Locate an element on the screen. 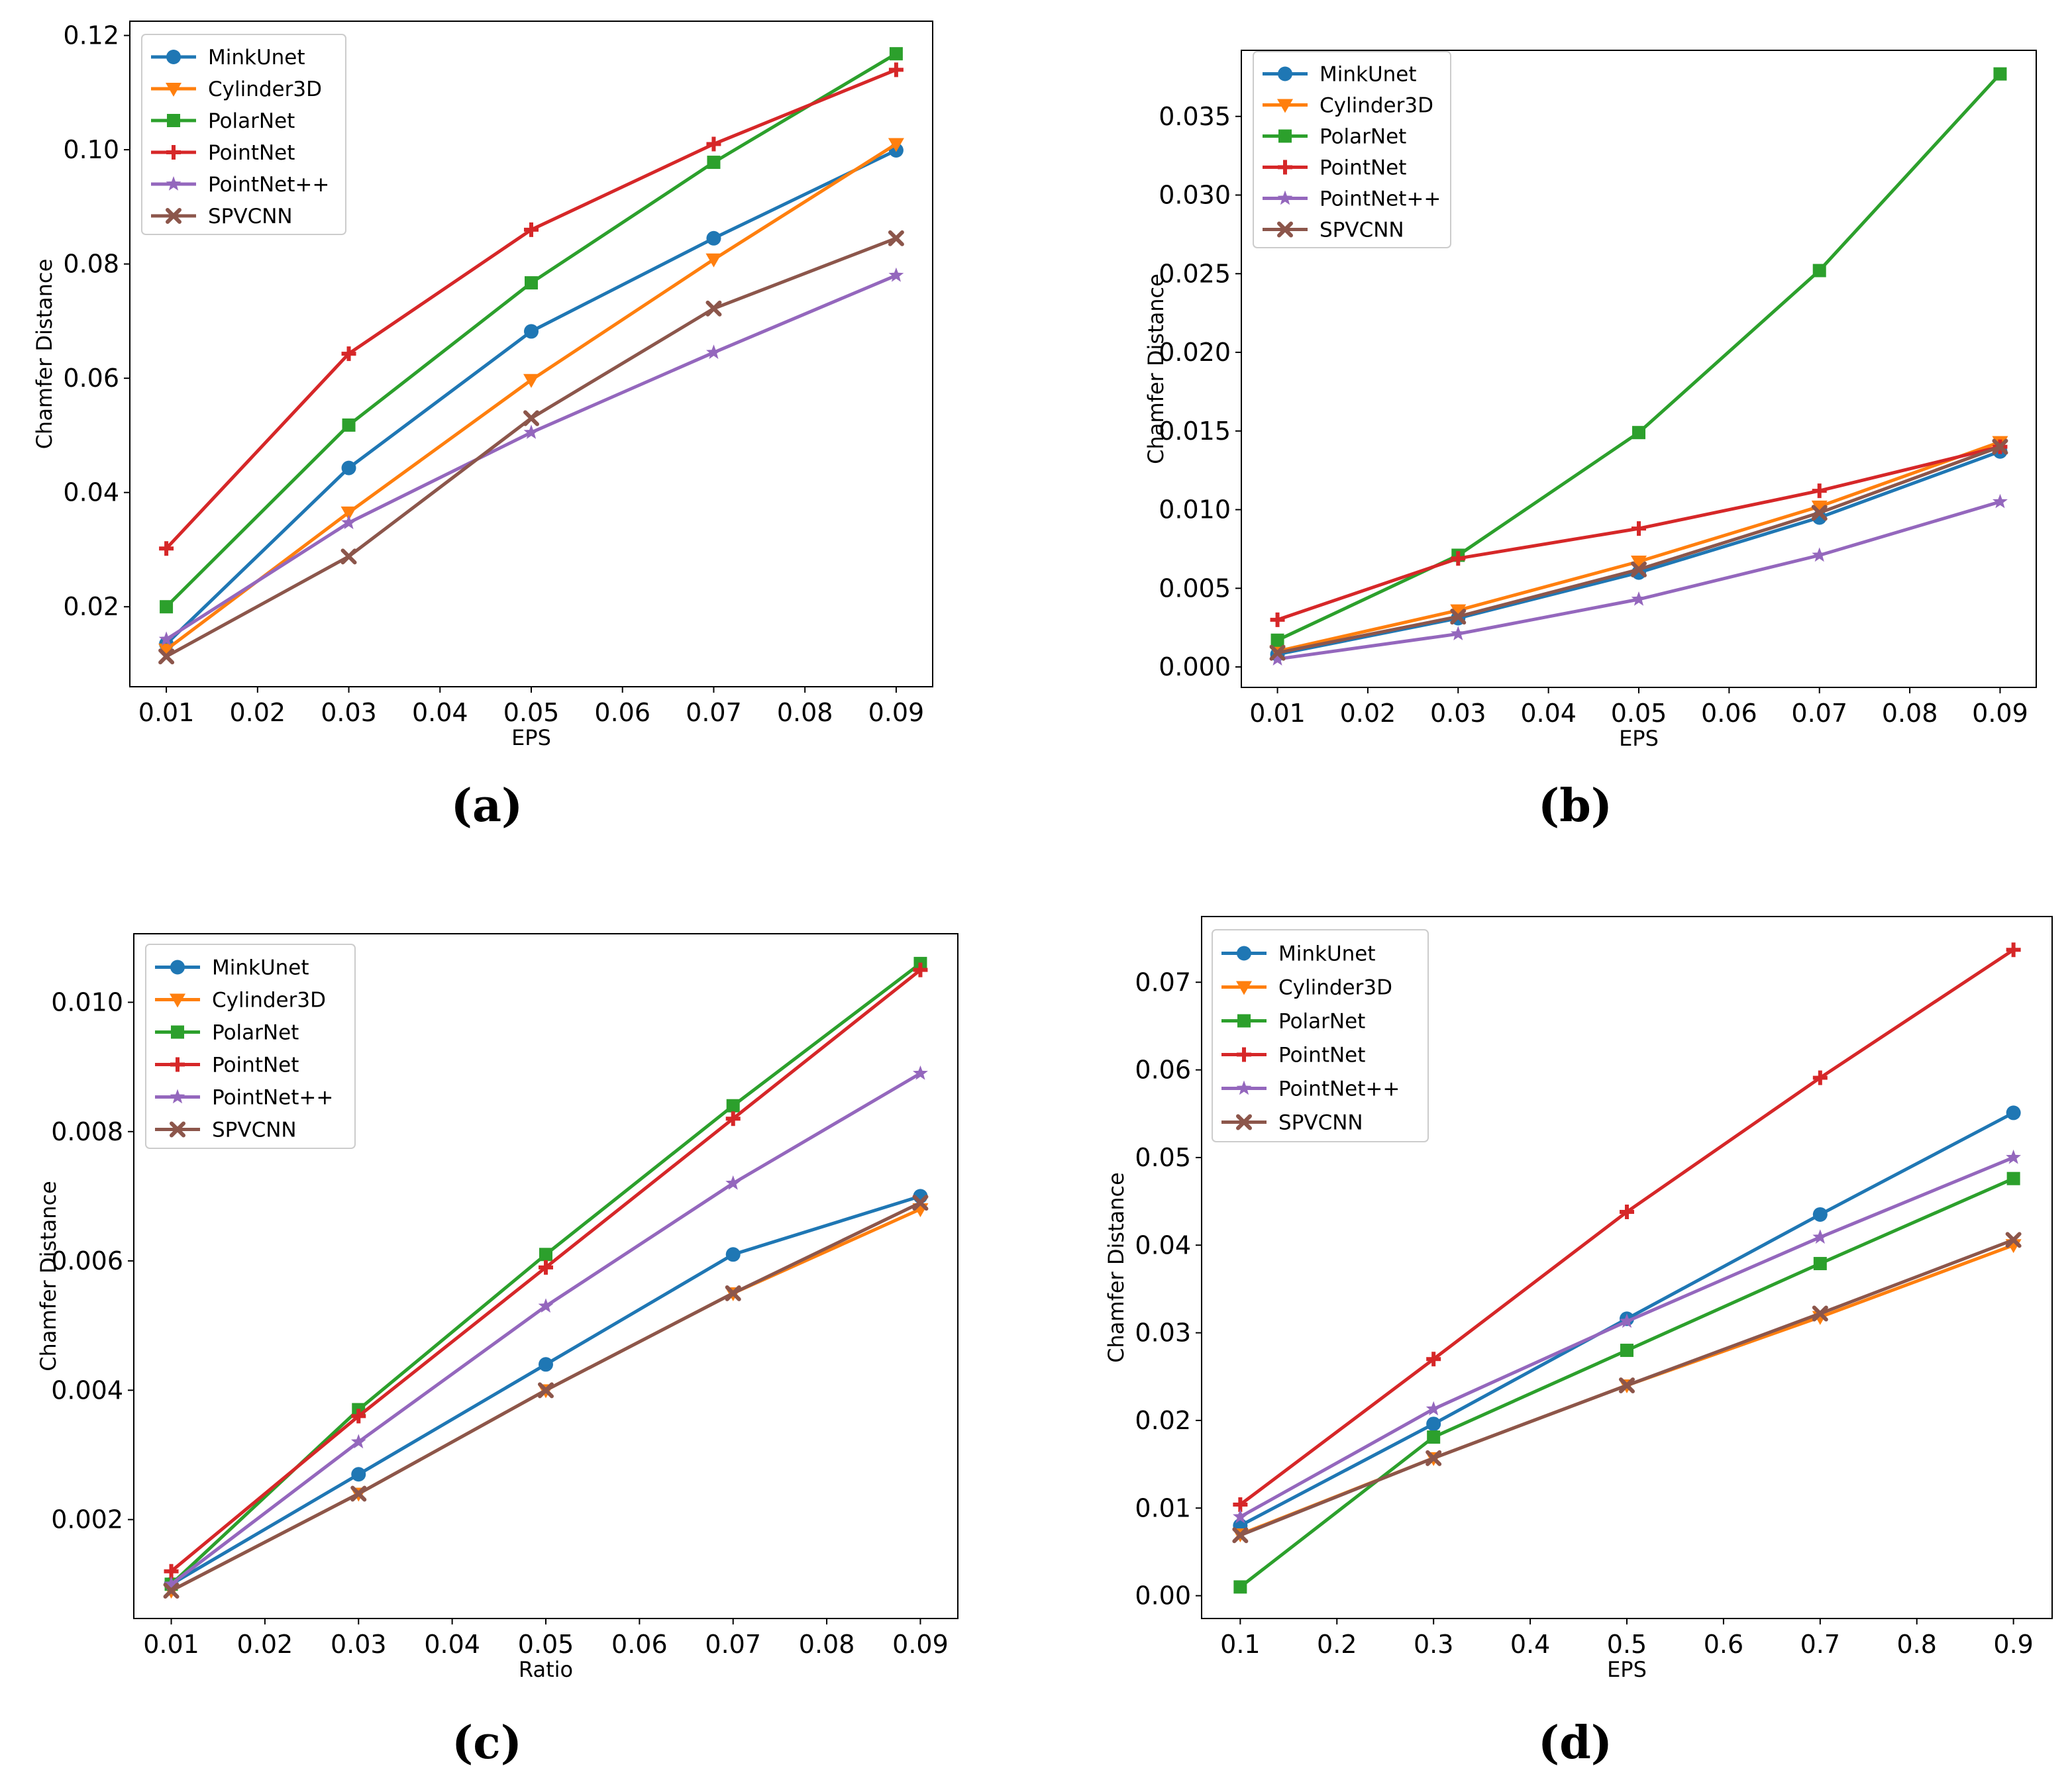 The image size is (2072, 1792). x-tick-label: 0.08 is located at coordinates (805, 712).